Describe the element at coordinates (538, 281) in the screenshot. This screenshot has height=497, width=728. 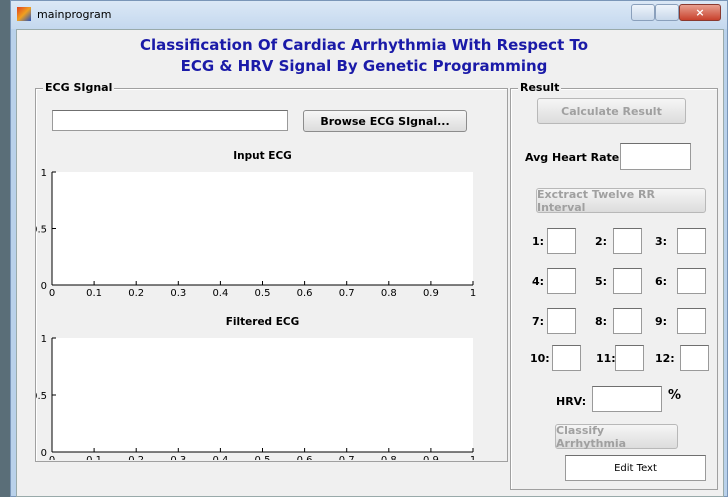
I see `rr-label: 4:` at that location.